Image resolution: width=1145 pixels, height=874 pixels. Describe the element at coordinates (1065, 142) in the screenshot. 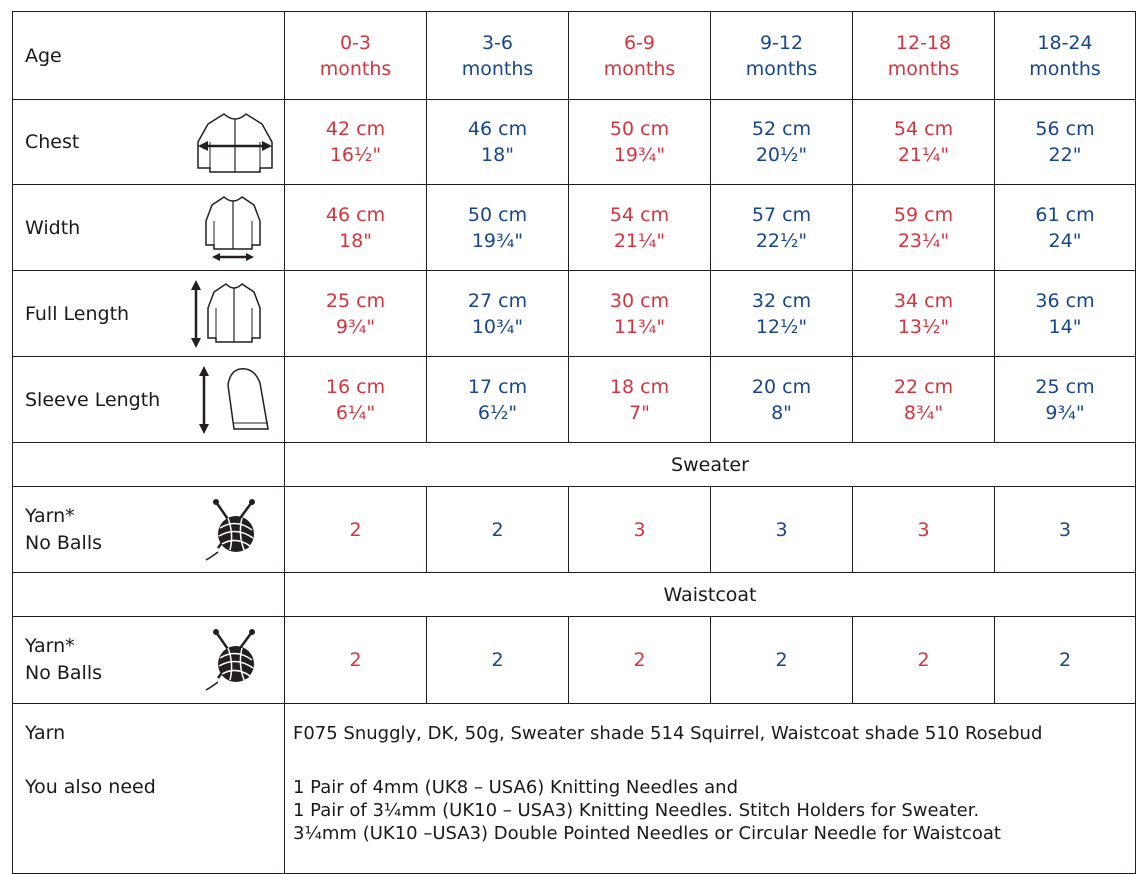

I see `chest-value: 56 cm 22"` at that location.